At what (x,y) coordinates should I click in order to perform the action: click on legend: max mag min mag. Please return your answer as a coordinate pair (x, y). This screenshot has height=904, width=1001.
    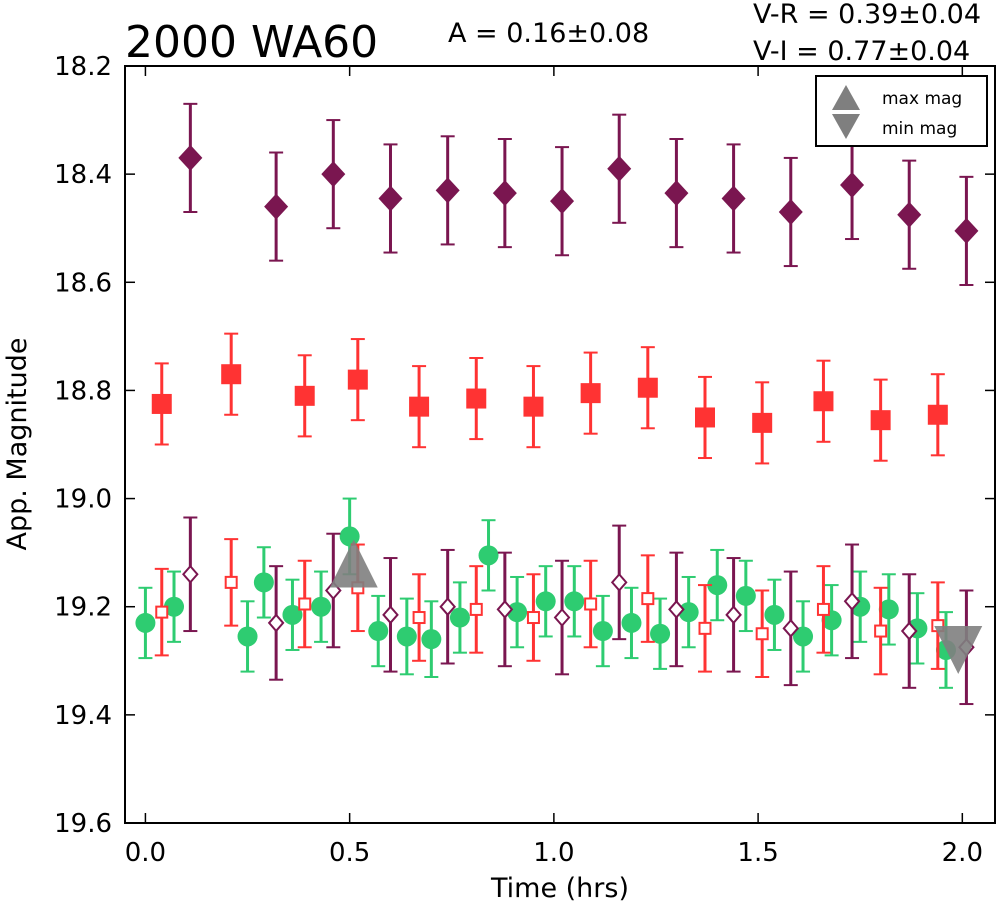
    Looking at the image, I should click on (901, 111).